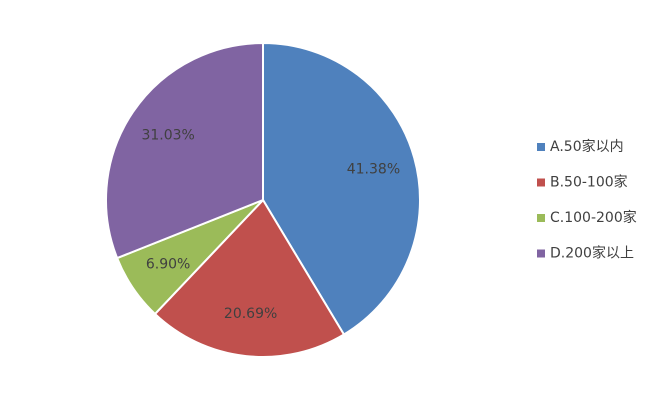 Image resolution: width=672 pixels, height=400 pixels. Describe the element at coordinates (167, 136) in the screenshot. I see `data-label: 31.03%` at that location.